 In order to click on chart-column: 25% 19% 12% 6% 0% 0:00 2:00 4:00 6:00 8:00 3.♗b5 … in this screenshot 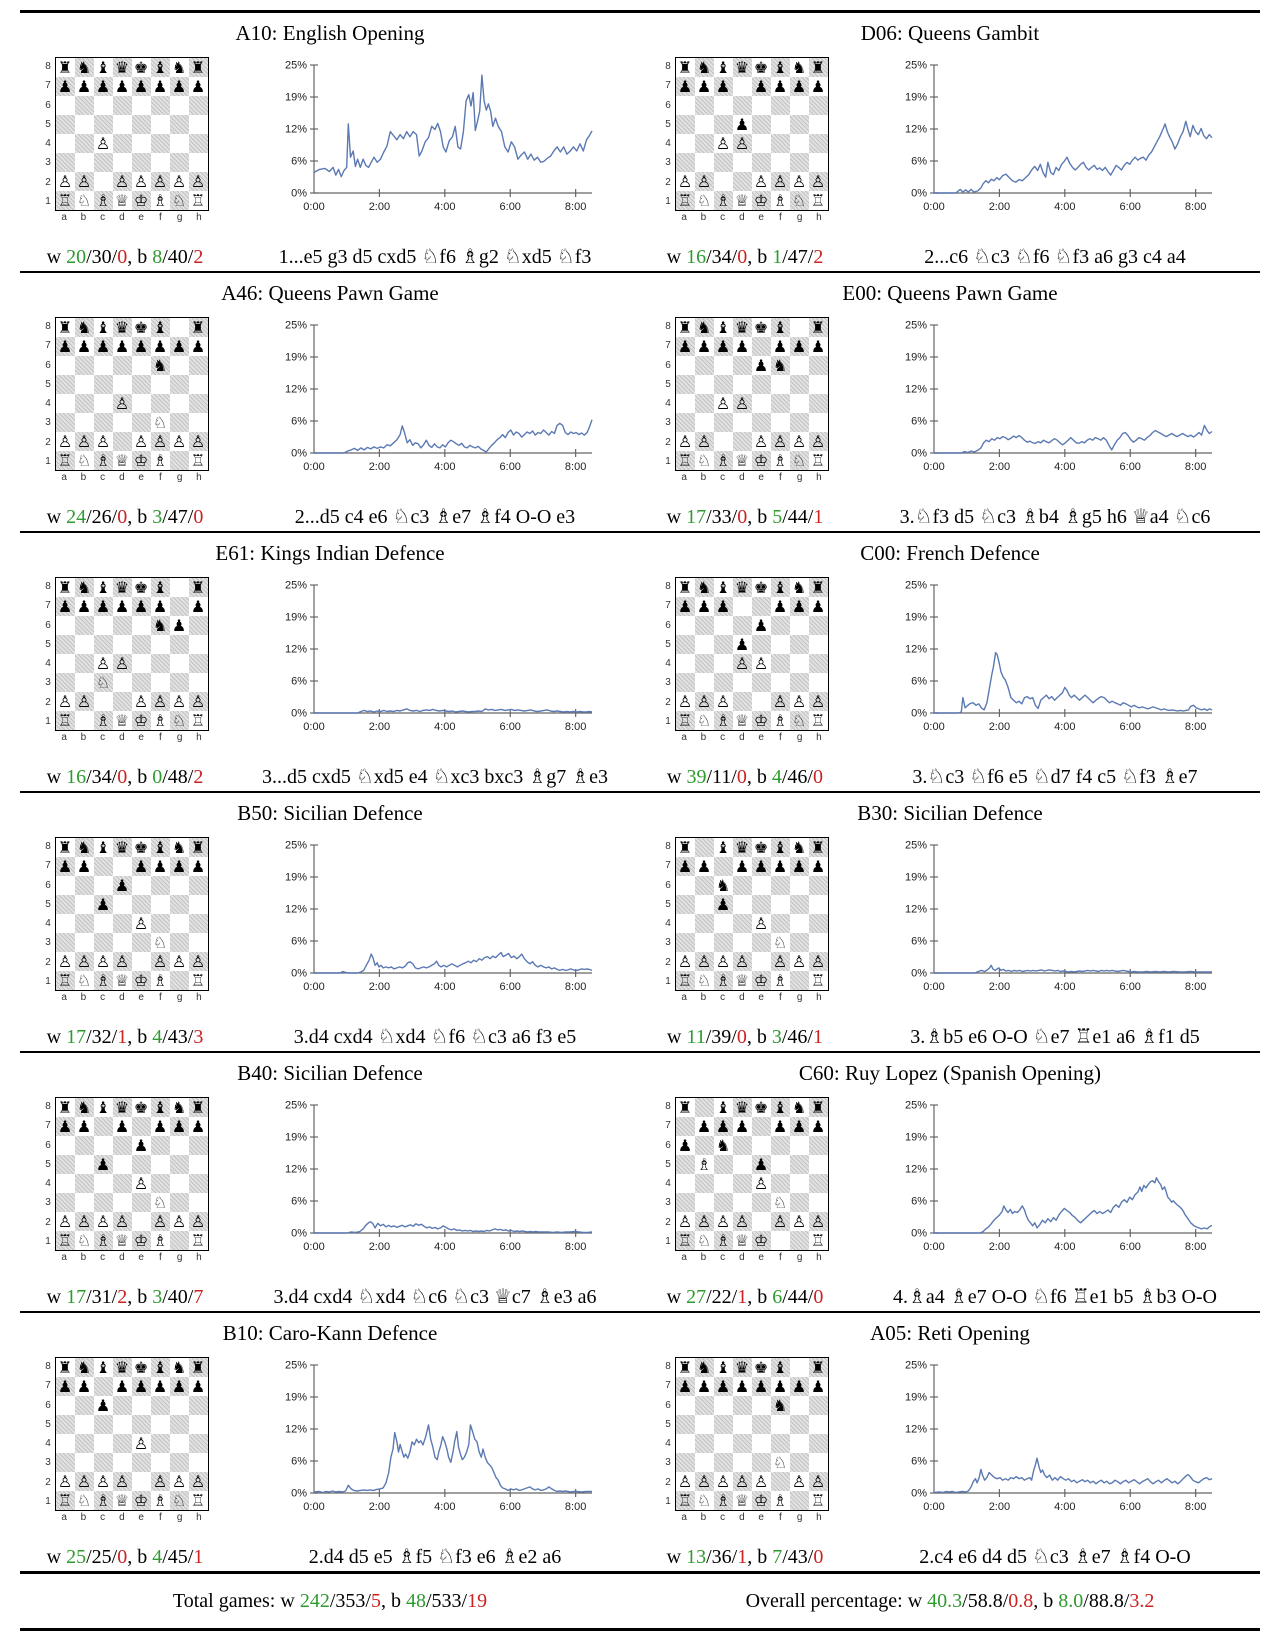, I will do `click(1055, 940)`.